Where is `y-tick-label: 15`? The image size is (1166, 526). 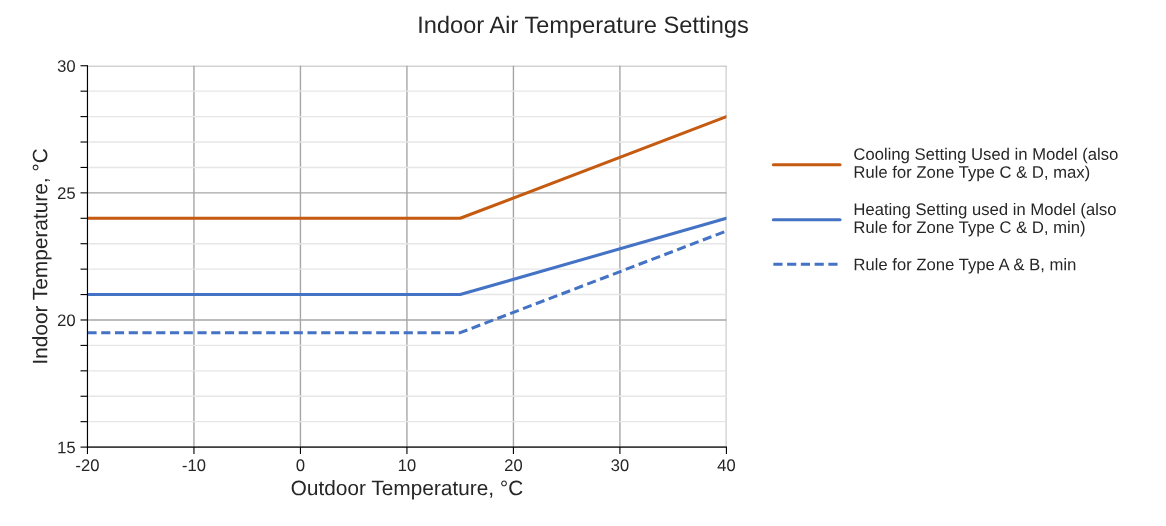 y-tick-label: 15 is located at coordinates (66, 447).